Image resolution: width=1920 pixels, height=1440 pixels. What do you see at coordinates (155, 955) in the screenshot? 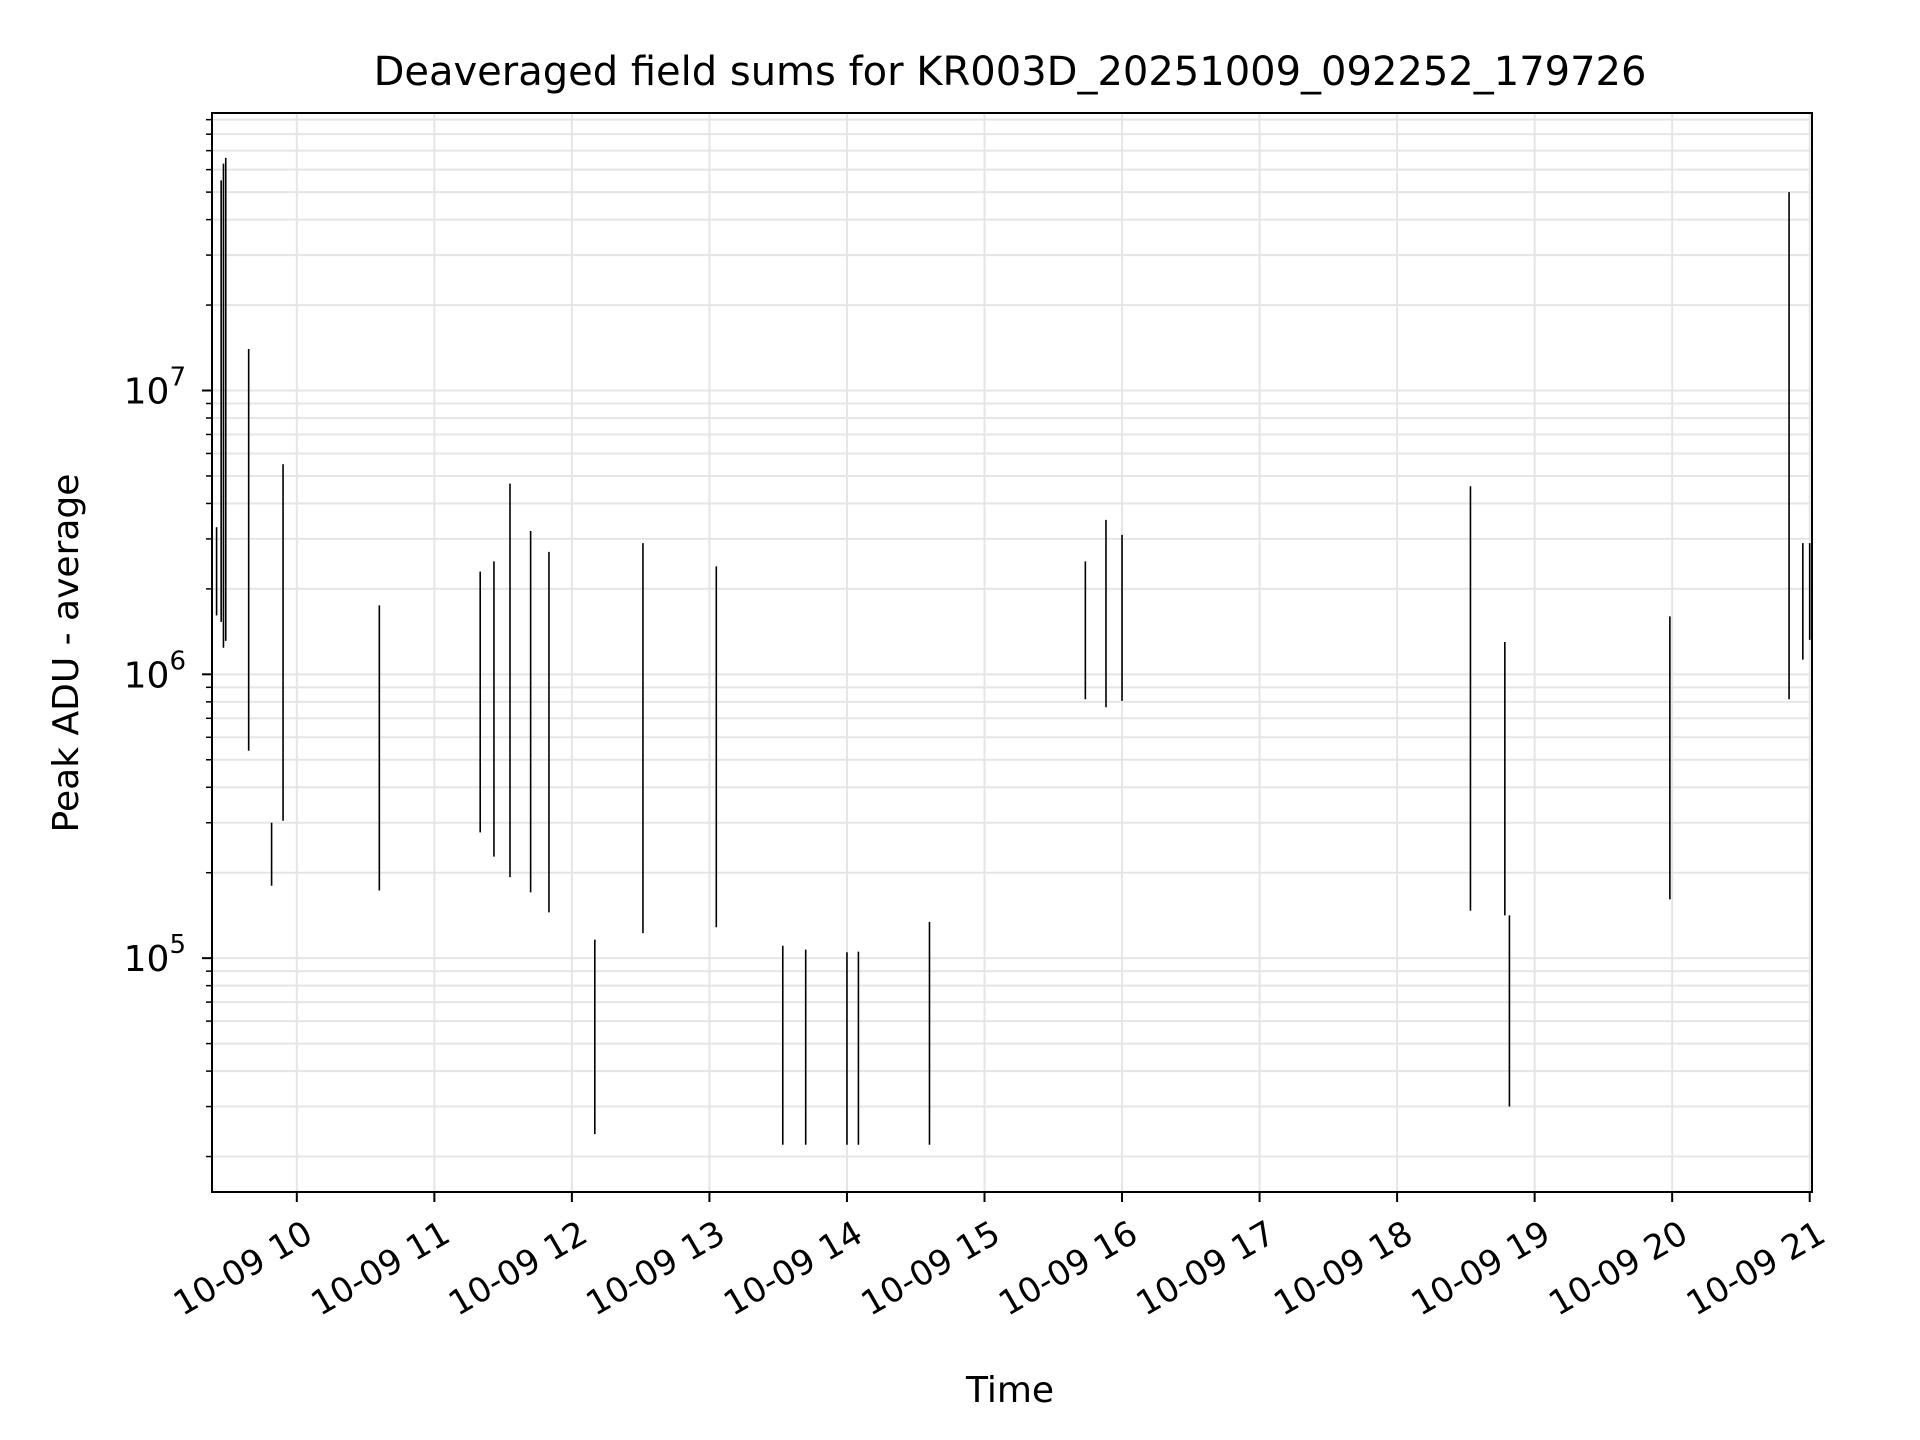
I see `y-tick-label: 10⁵` at bounding box center [155, 955].